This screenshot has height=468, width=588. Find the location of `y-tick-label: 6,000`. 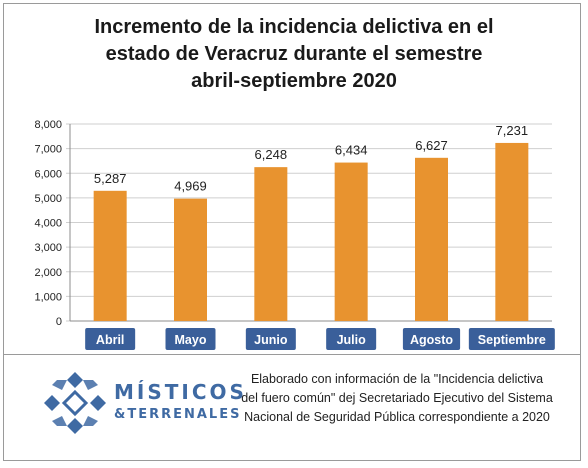

y-tick-label: 6,000 is located at coordinates (48, 174).